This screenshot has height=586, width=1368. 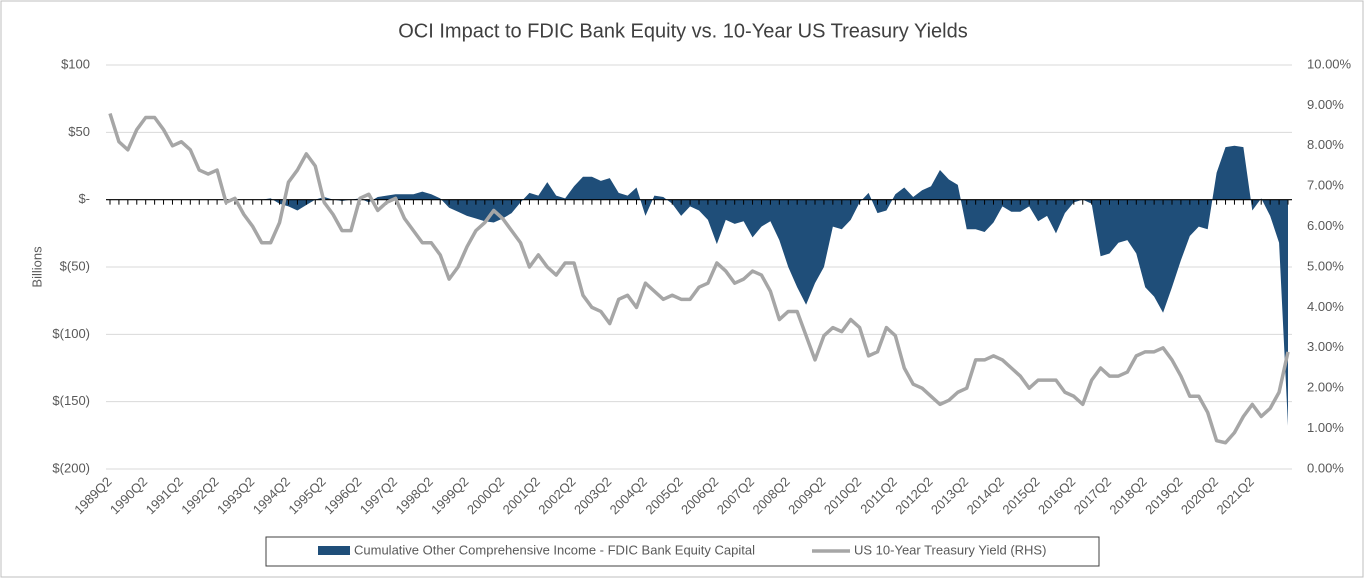 I want to click on y2-tick-label: 3.00%, so click(x=1325, y=346).